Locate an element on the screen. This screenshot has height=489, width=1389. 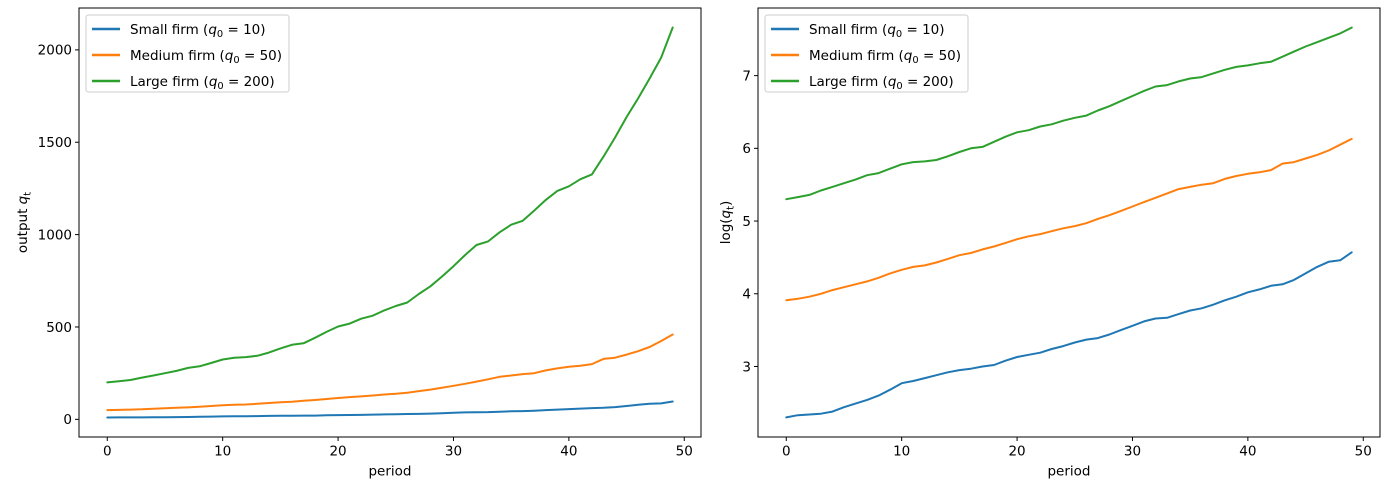
y-axis-label: output qt is located at coordinates (24, 222).